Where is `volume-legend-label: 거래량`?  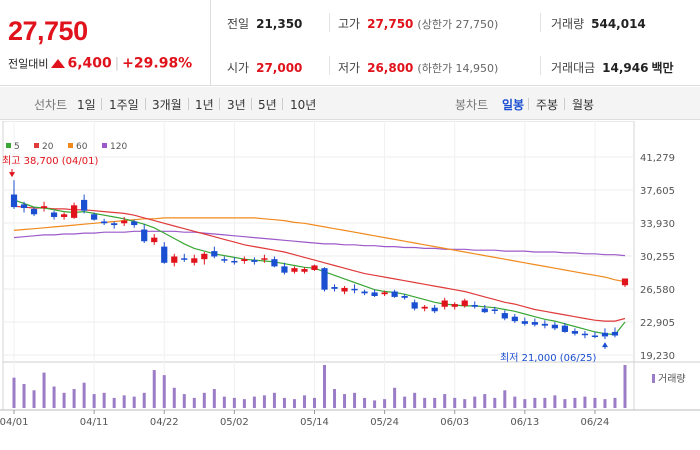
volume-legend-label: 거래량 is located at coordinates (672, 379).